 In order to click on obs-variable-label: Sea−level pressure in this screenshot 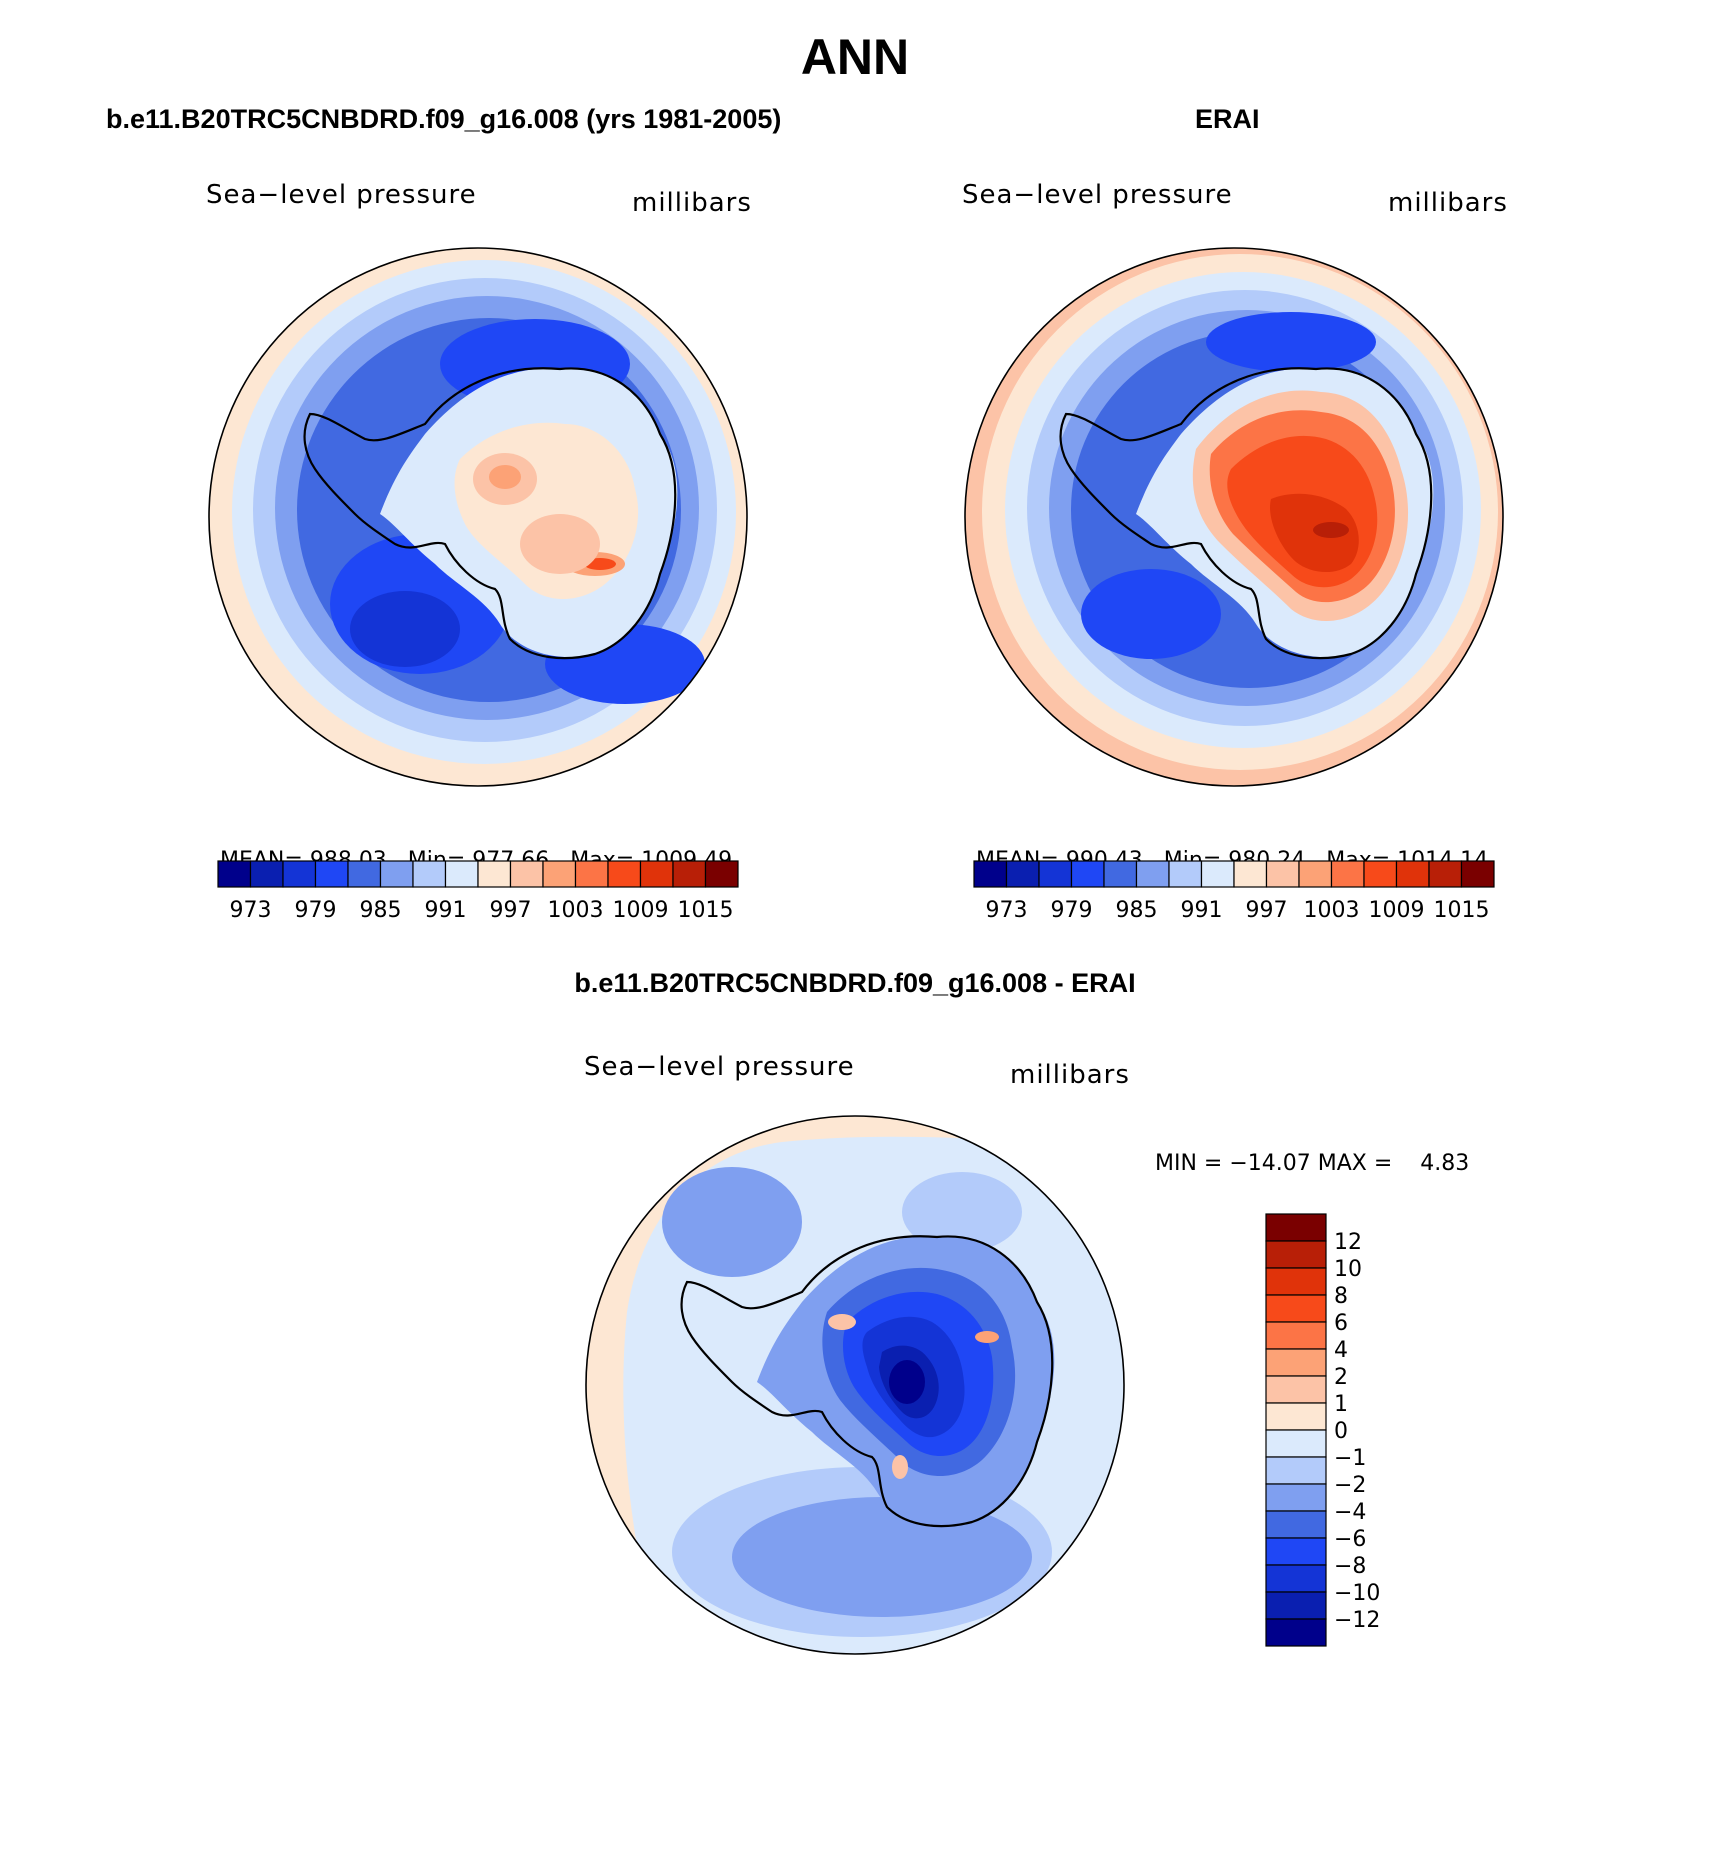, I will do `click(1097, 195)`.